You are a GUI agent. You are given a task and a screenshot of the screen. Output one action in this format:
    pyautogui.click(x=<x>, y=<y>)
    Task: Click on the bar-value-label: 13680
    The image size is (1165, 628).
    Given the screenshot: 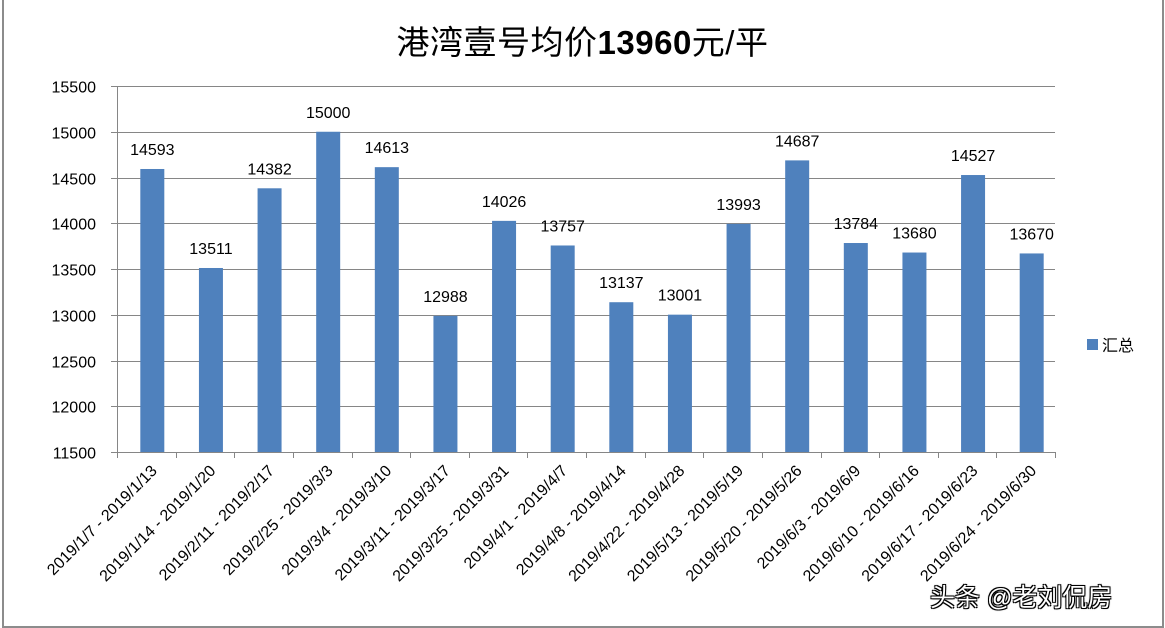 What is the action you would take?
    pyautogui.click(x=914, y=234)
    